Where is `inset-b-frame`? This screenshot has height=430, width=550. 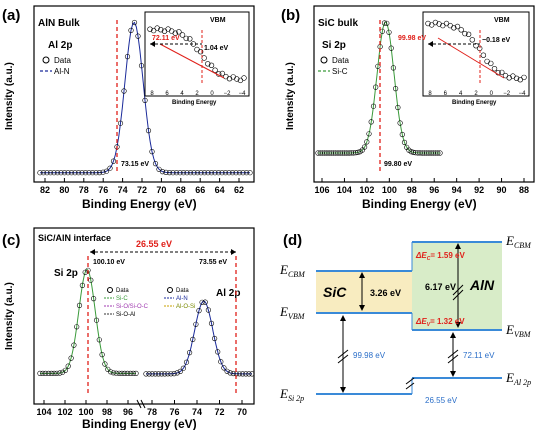 inset-b-frame is located at coordinates (476, 54).